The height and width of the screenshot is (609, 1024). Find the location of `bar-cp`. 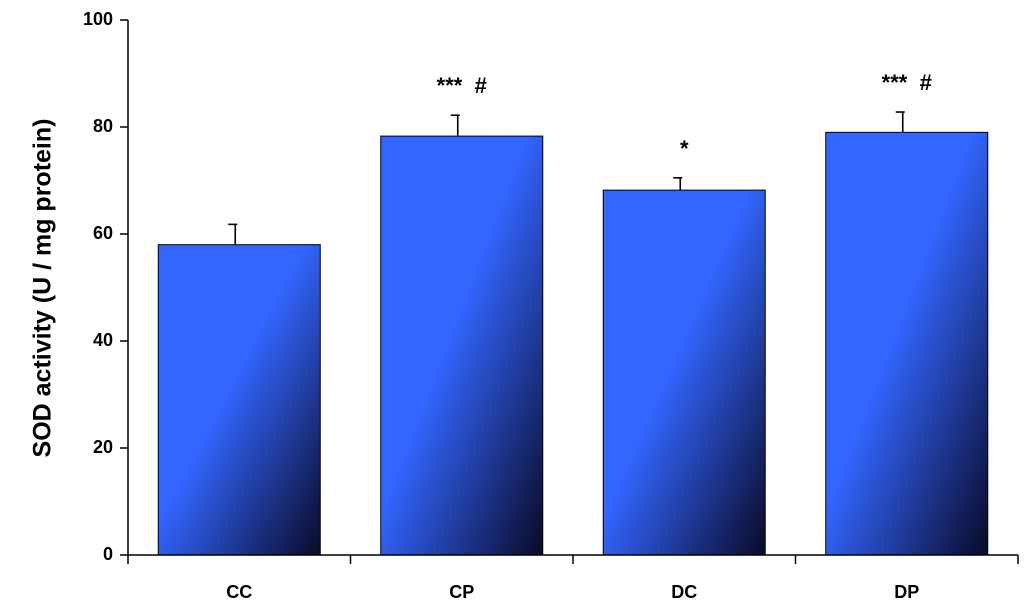

bar-cp is located at coordinates (462, 345).